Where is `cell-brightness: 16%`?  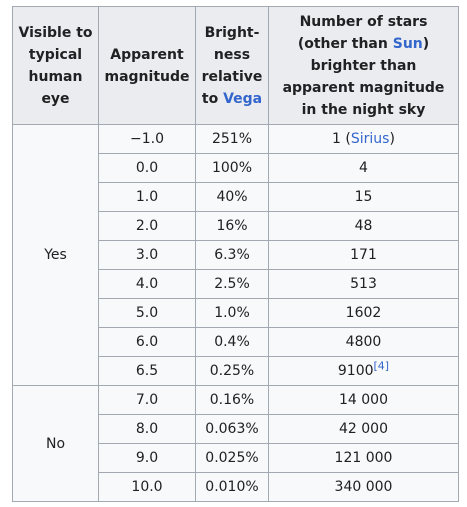 cell-brightness: 16% is located at coordinates (232, 226).